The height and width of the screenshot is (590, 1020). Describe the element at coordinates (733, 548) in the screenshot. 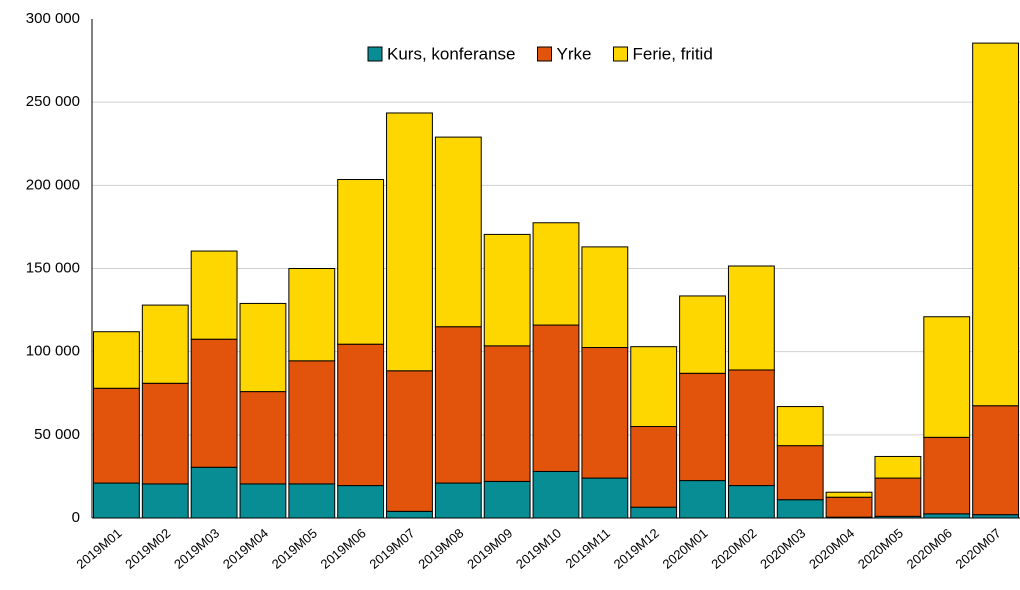

I see `x-tick-label: 2020M02` at that location.